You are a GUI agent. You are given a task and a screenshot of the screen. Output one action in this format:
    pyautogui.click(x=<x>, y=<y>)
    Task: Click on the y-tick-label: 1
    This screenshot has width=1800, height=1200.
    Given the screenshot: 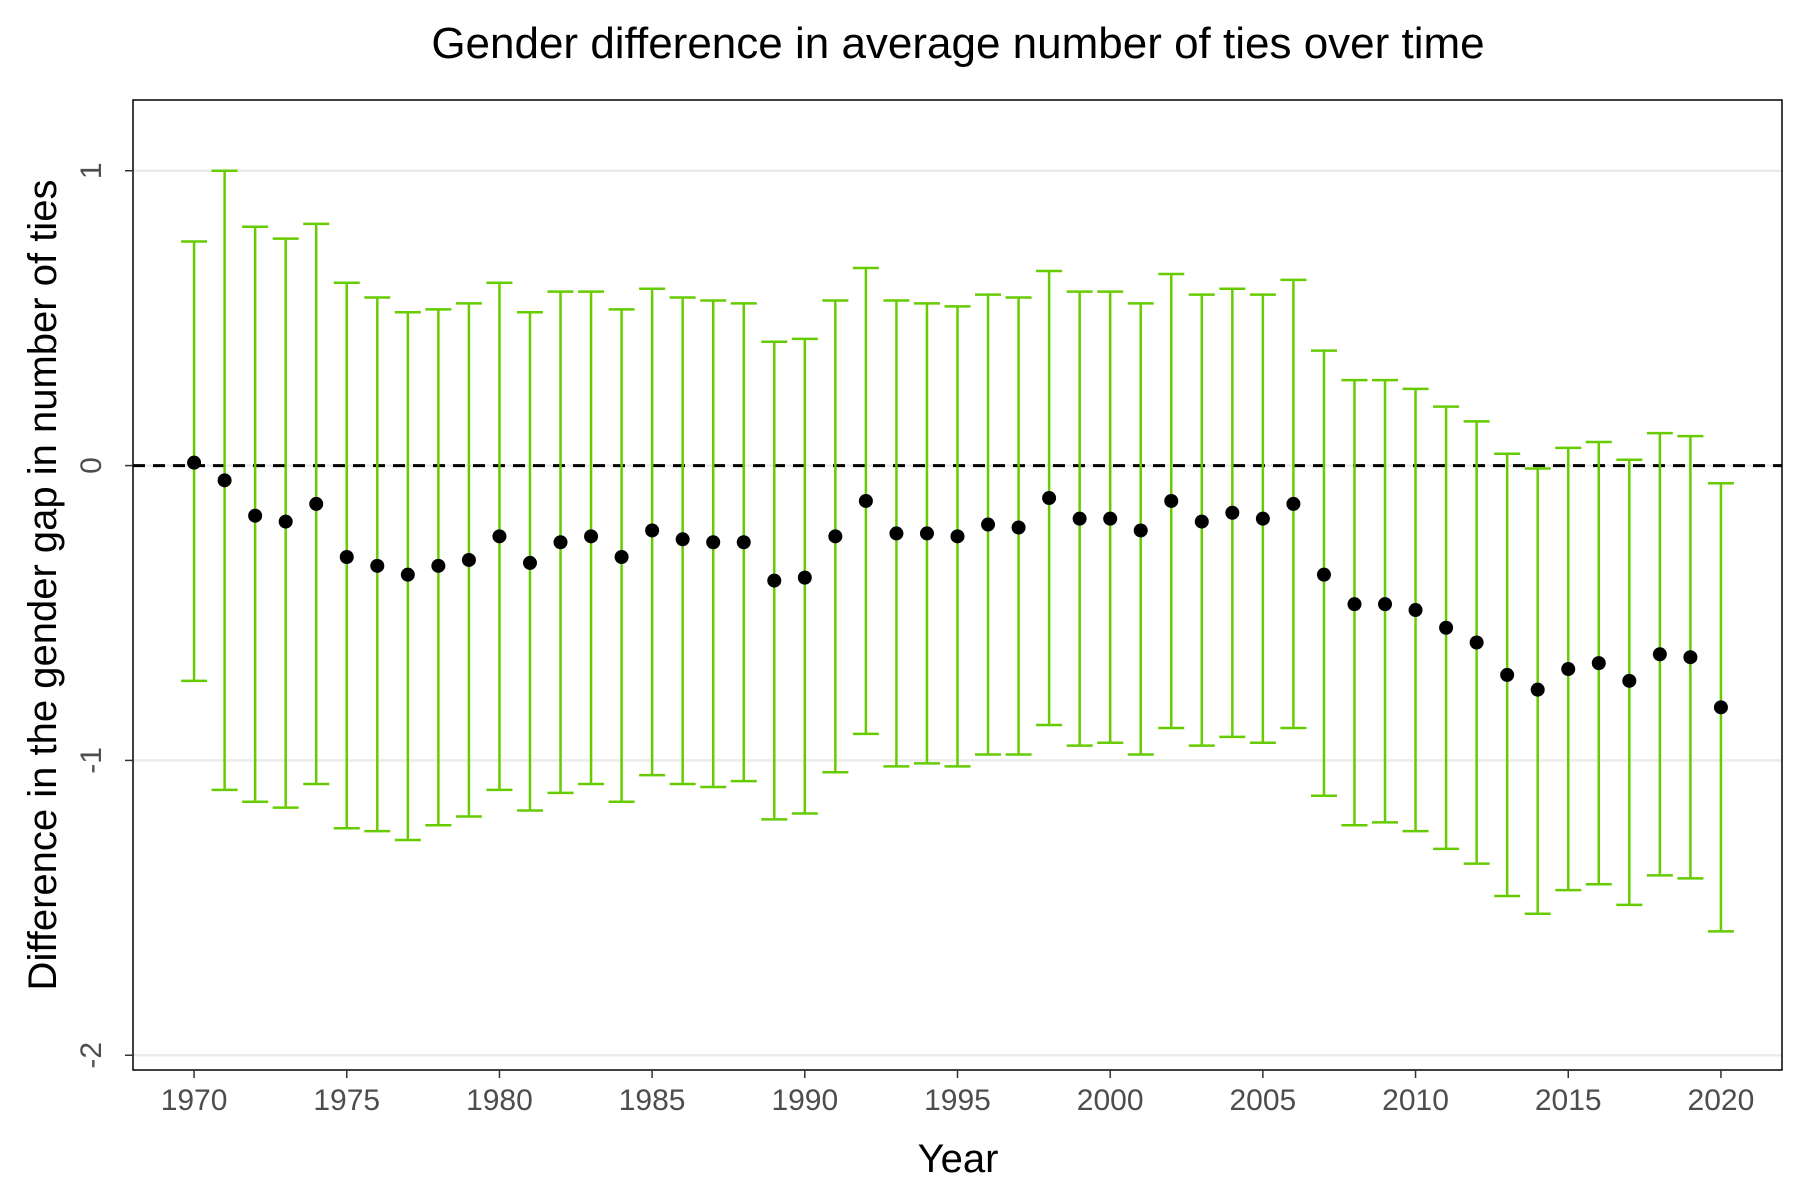 What is the action you would take?
    pyautogui.click(x=91, y=170)
    